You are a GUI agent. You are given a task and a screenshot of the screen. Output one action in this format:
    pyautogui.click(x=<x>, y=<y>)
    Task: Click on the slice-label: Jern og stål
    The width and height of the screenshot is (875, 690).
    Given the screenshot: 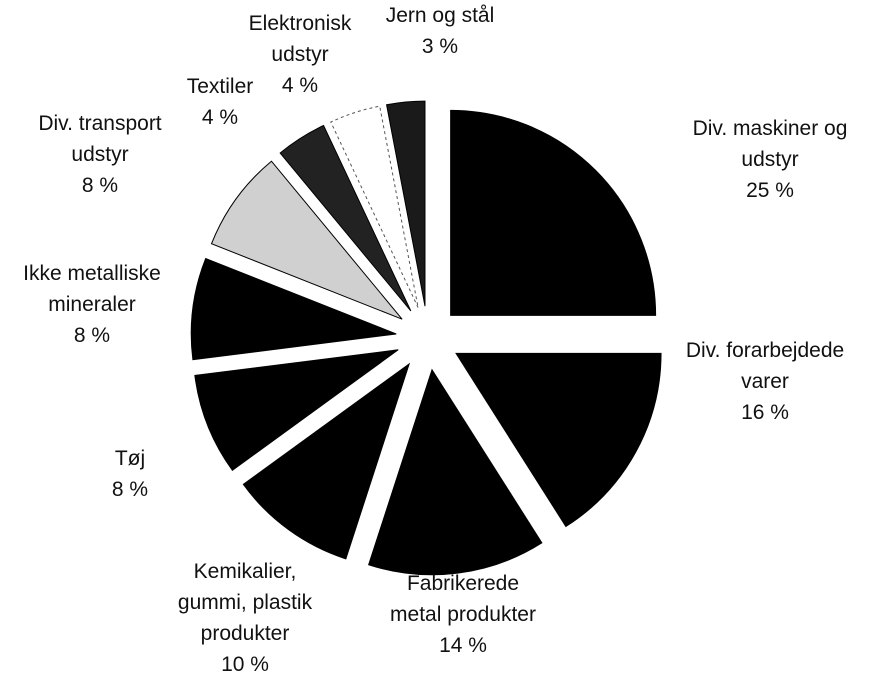 What is the action you would take?
    pyautogui.click(x=440, y=15)
    